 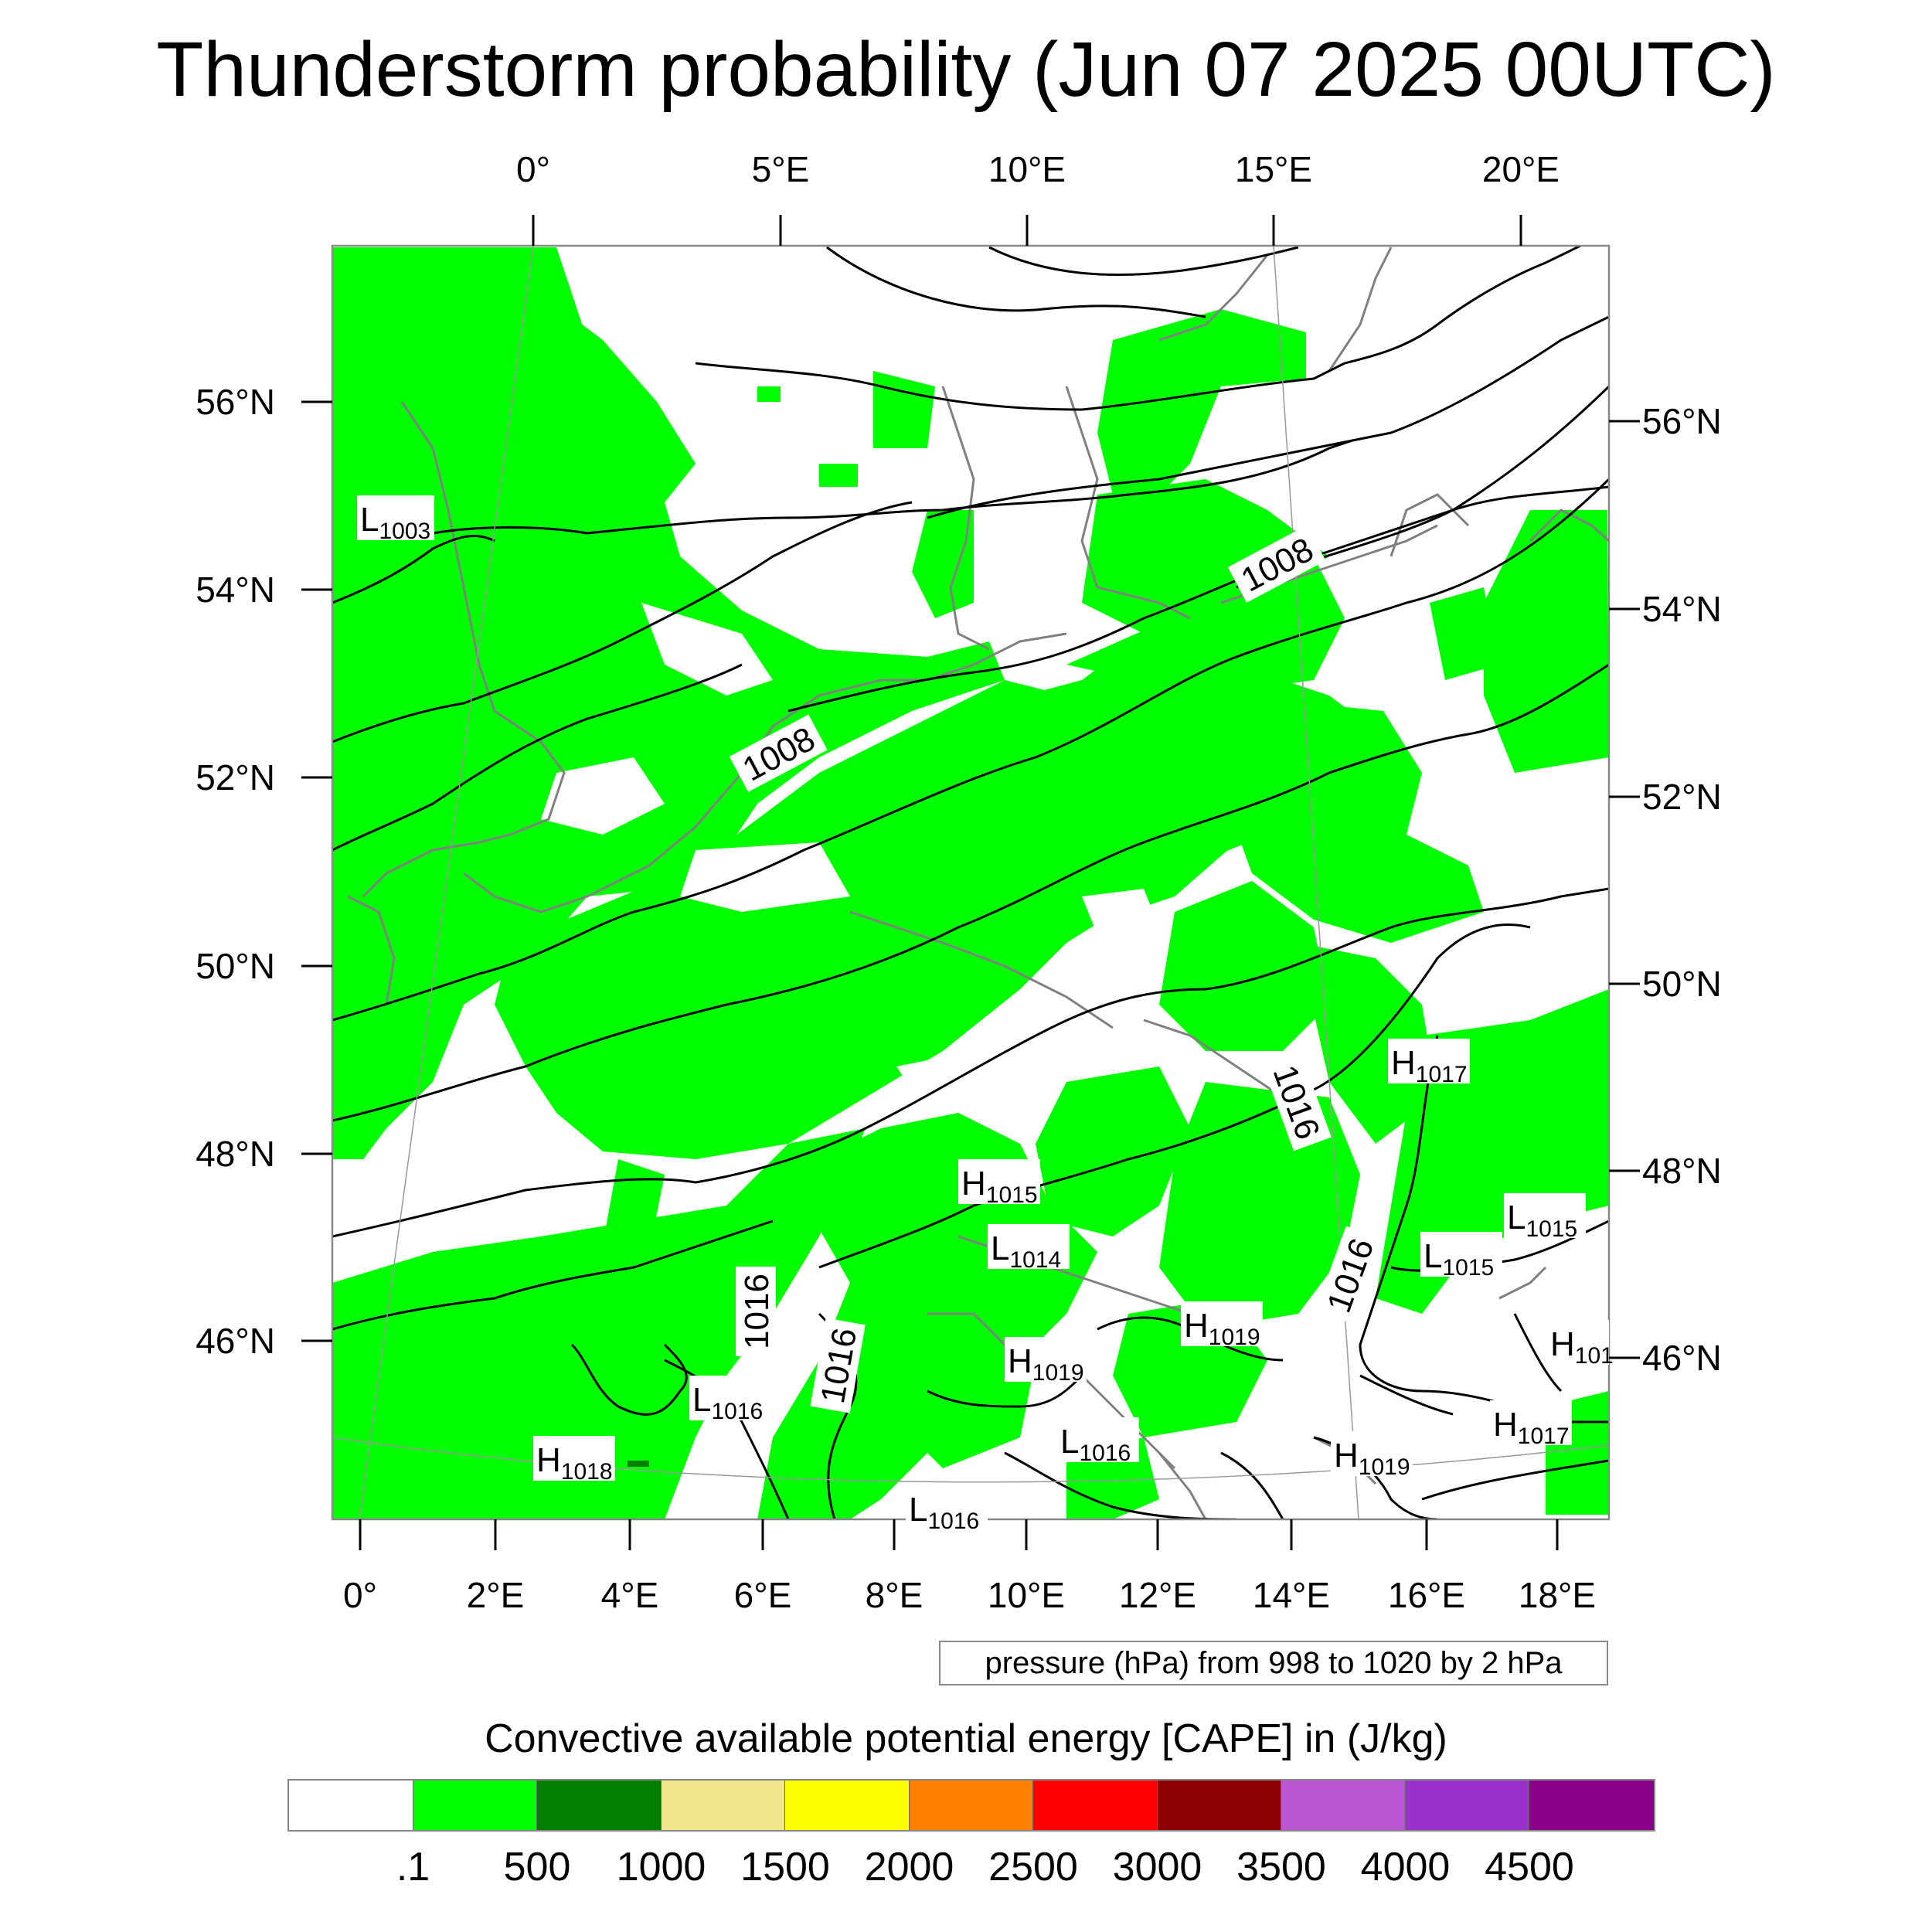 What do you see at coordinates (1291, 1595) in the screenshot?
I see `bottom-lon-label: 14°E` at bounding box center [1291, 1595].